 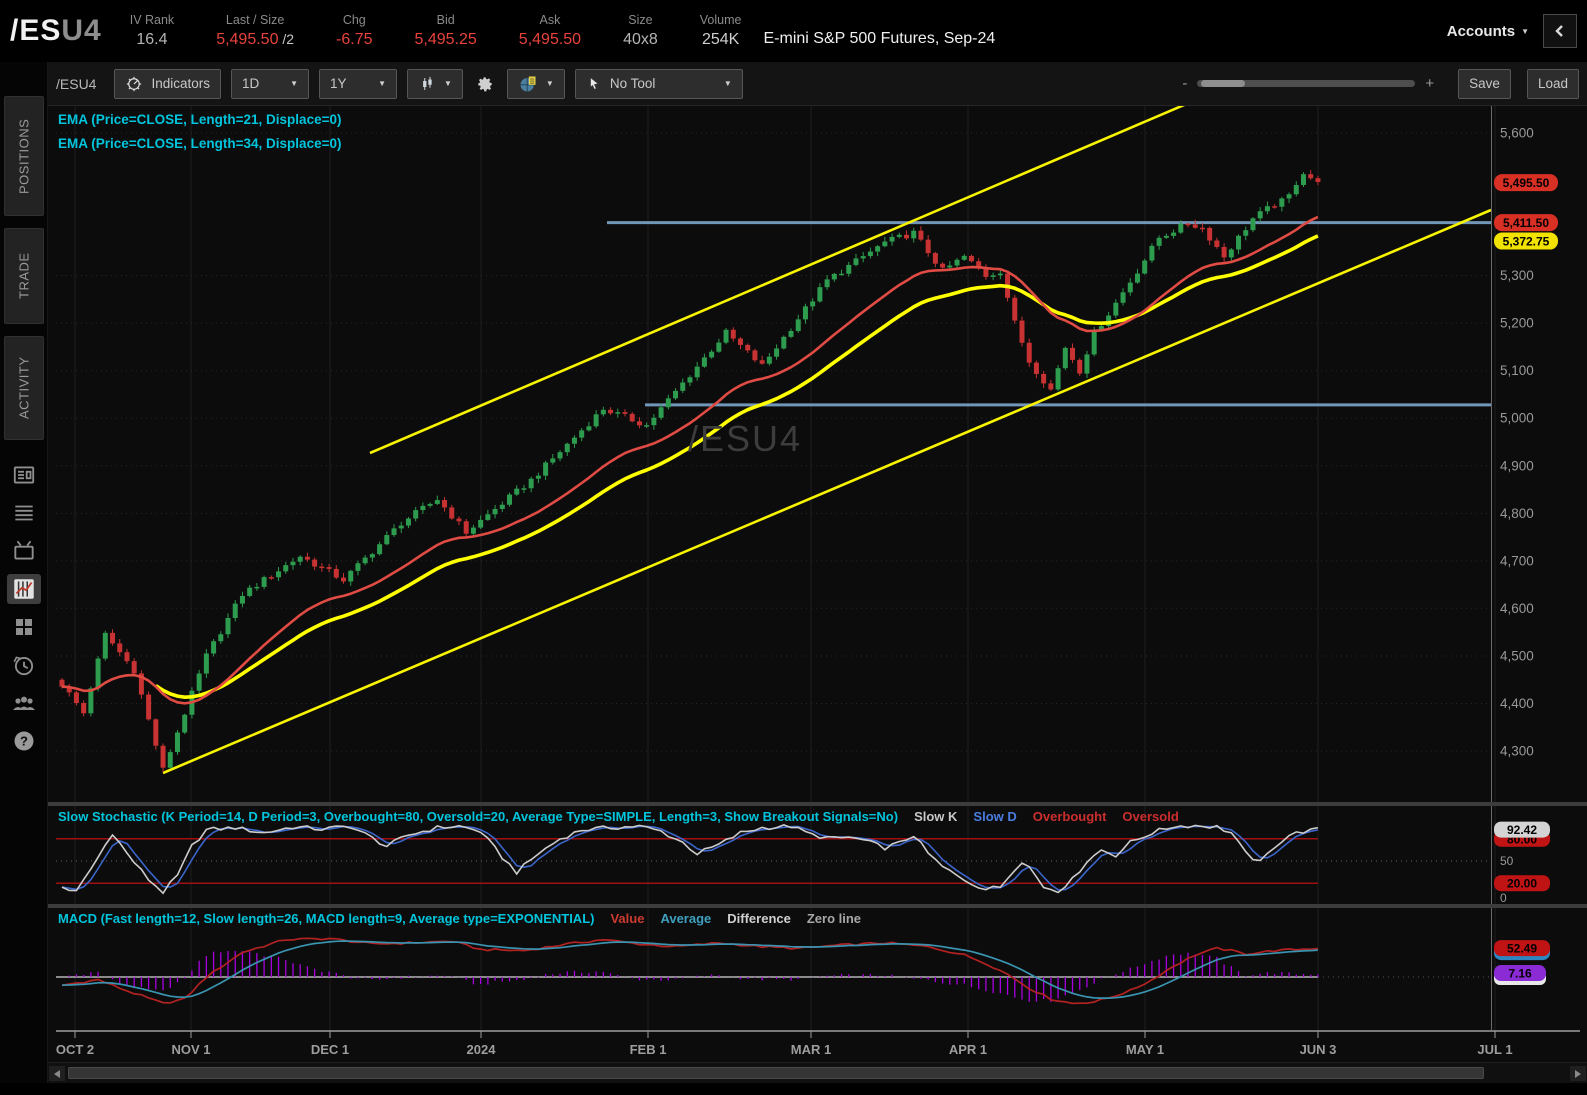 I want to click on slow-k-line, so click(x=690, y=859).